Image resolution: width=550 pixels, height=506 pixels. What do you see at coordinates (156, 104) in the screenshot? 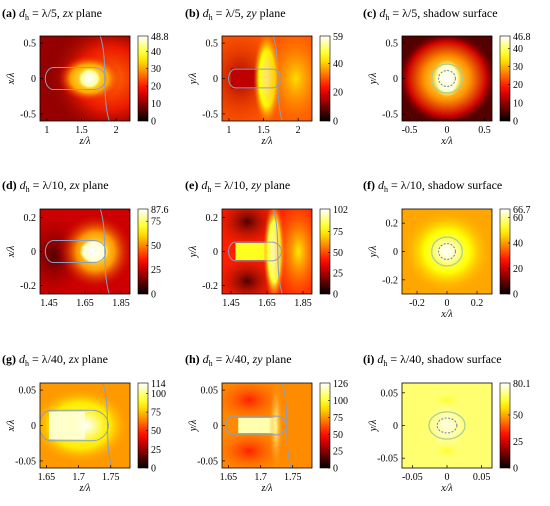
I see `colorbar-tick-label: 10` at bounding box center [156, 104].